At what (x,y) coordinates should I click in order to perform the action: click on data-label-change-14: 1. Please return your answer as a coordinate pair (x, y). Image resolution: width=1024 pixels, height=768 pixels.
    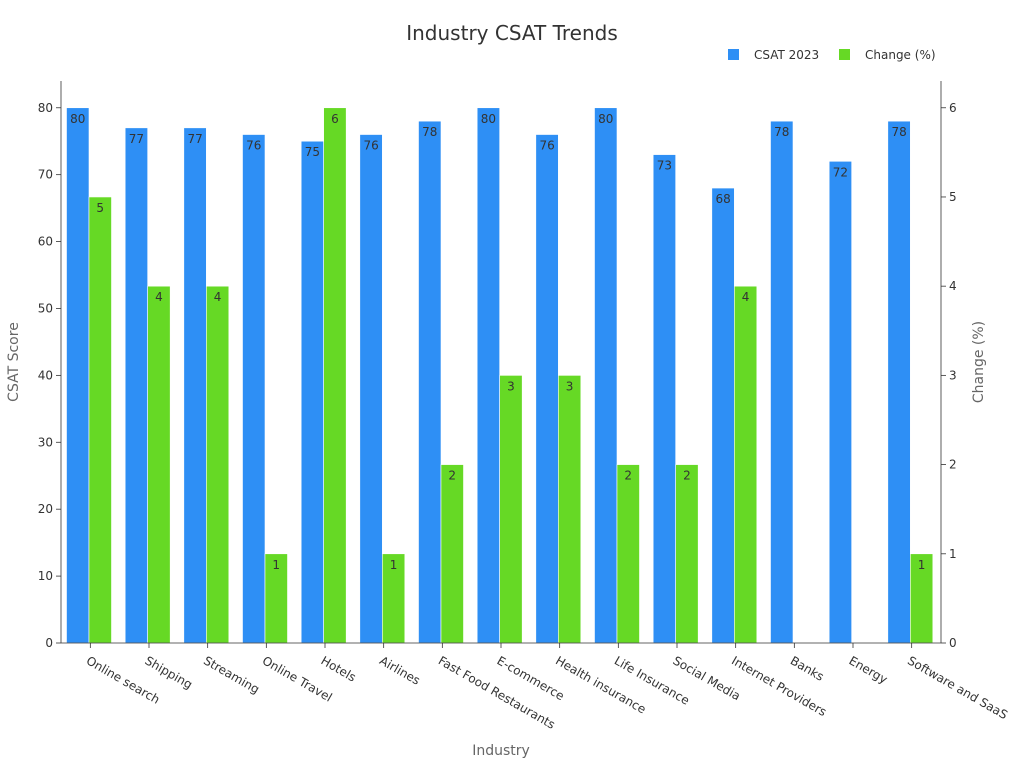
    Looking at the image, I should click on (922, 565).